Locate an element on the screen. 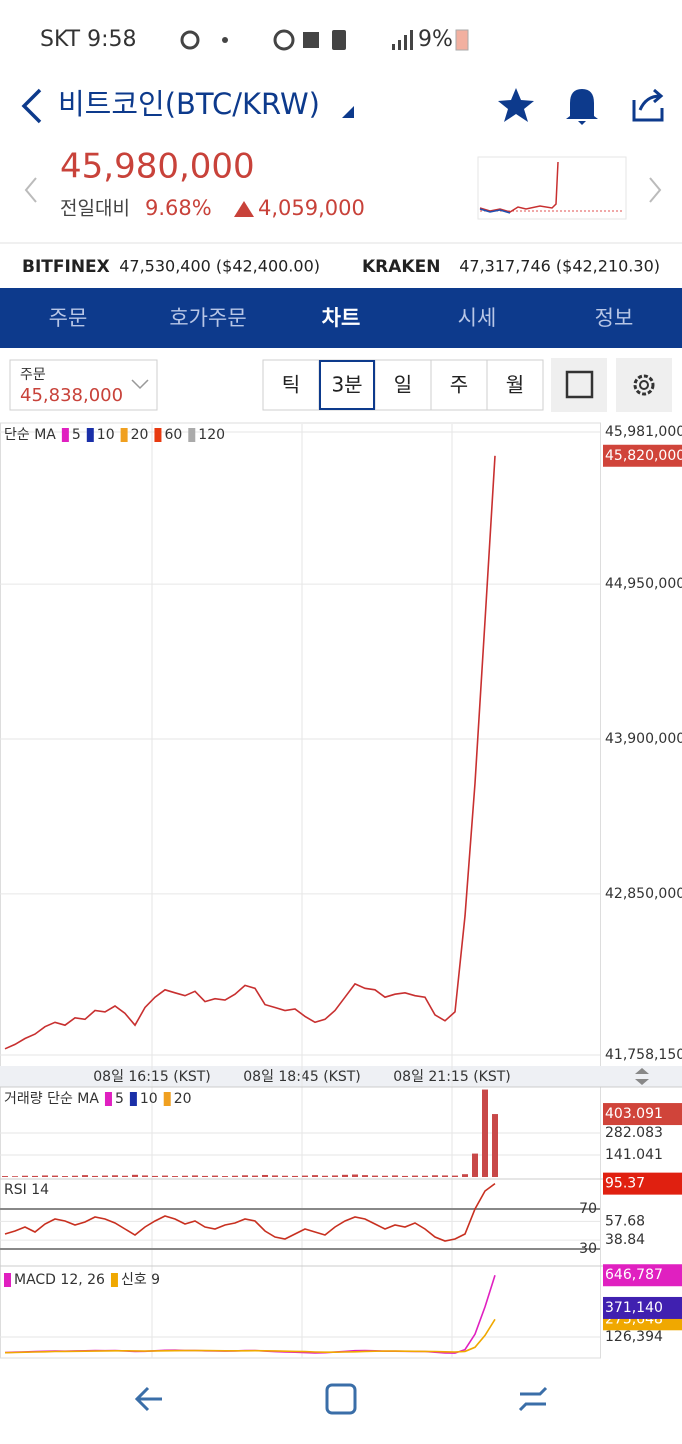  status-time: SKT 9:58 is located at coordinates (88, 39).